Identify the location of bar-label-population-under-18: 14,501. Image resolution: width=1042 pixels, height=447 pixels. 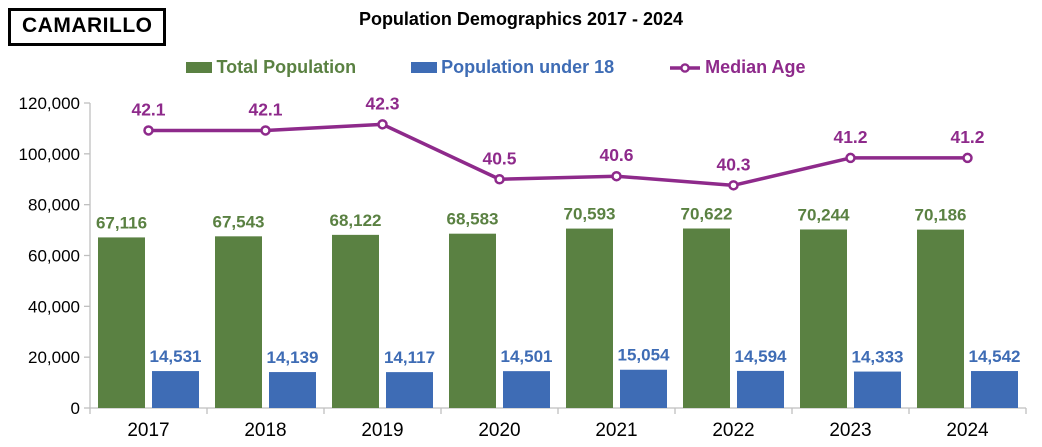
(527, 356).